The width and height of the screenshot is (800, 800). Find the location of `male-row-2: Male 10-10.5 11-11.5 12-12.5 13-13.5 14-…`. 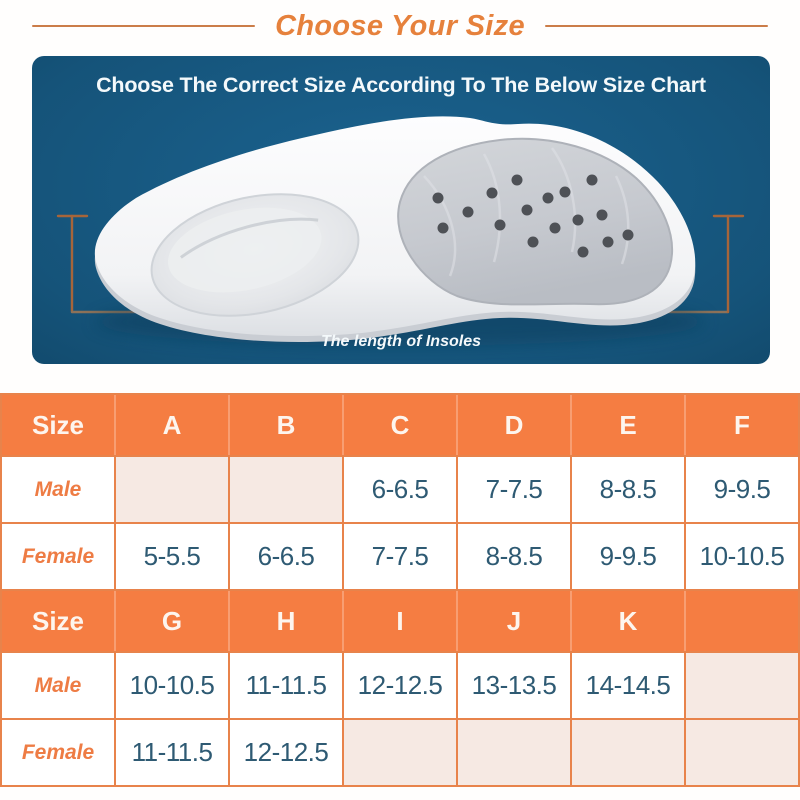

male-row-2: Male 10-10.5 11-11.5 12-12.5 13-13.5 14-… is located at coordinates (400, 684).